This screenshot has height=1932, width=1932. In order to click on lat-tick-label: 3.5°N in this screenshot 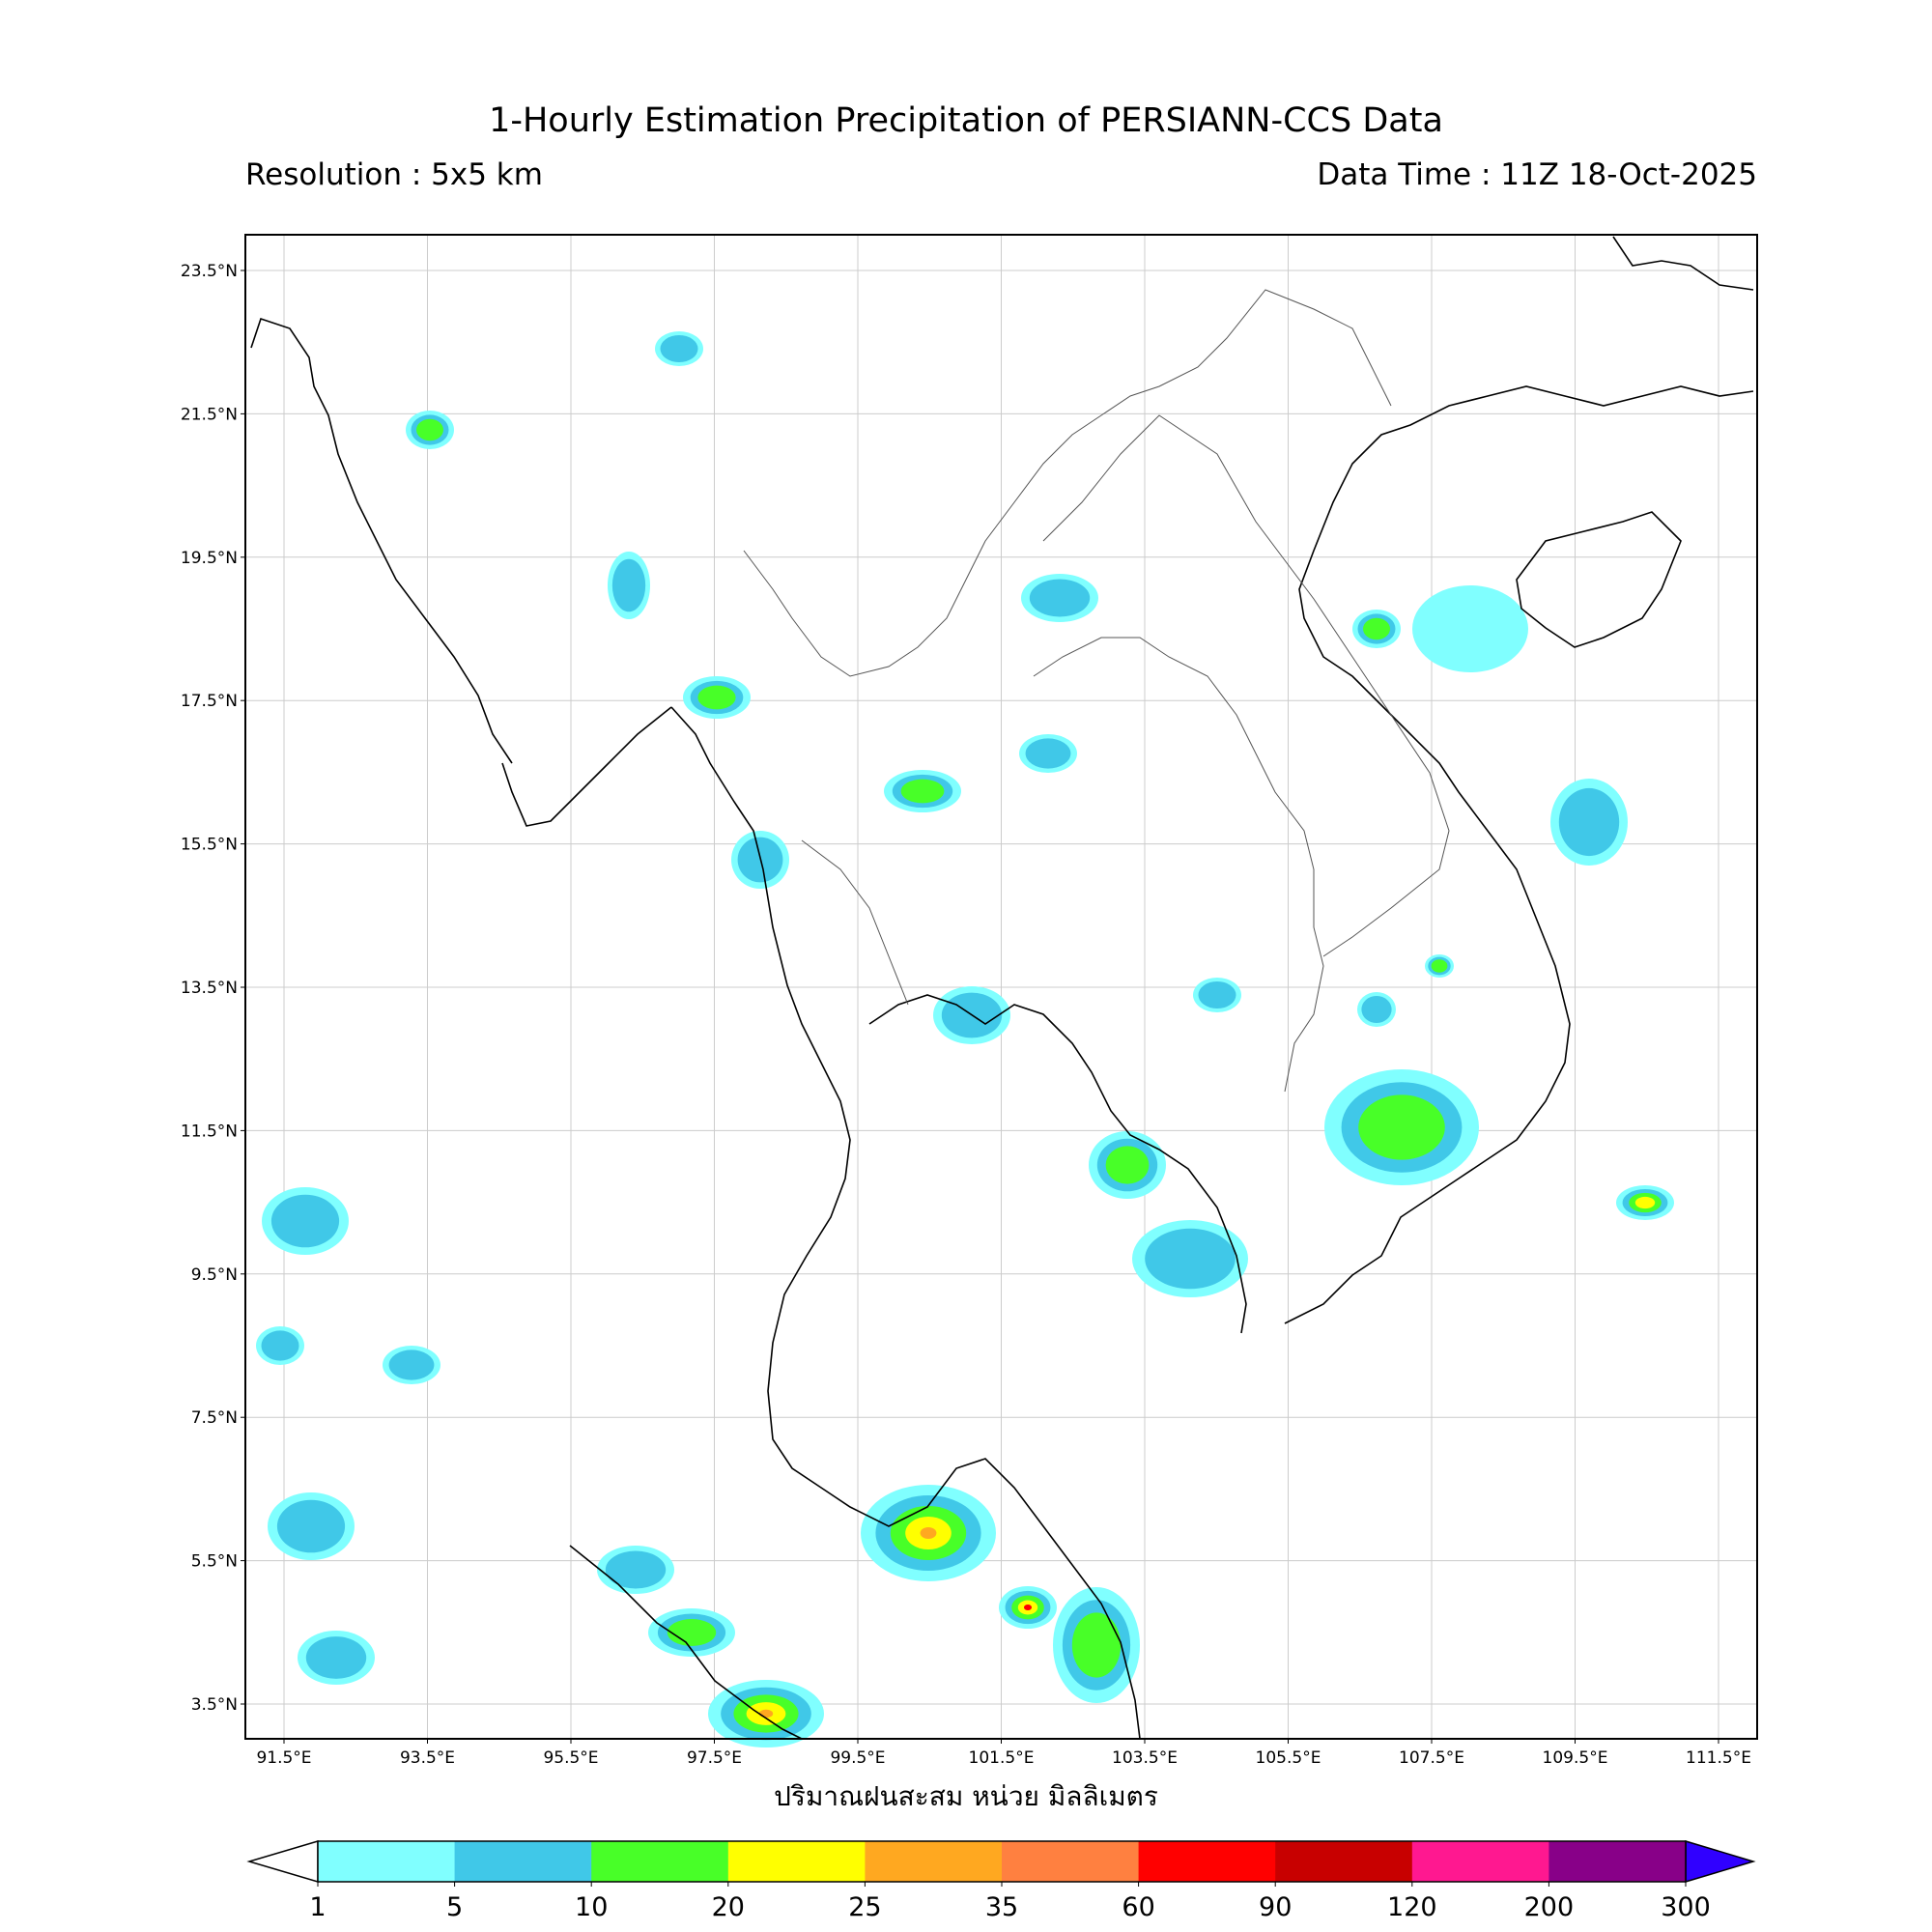, I will do `click(214, 1705)`.